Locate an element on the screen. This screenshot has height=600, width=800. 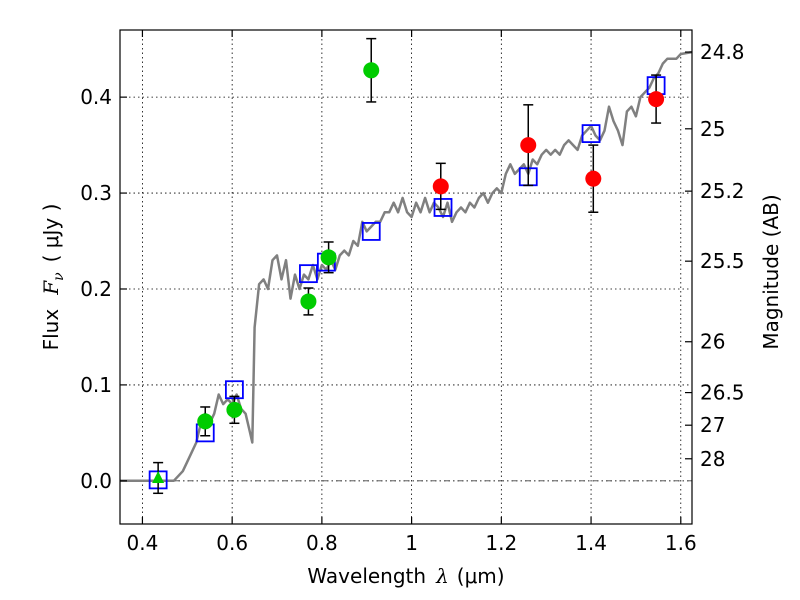
magnitude-tick-label: 26 is located at coordinates (712, 342).